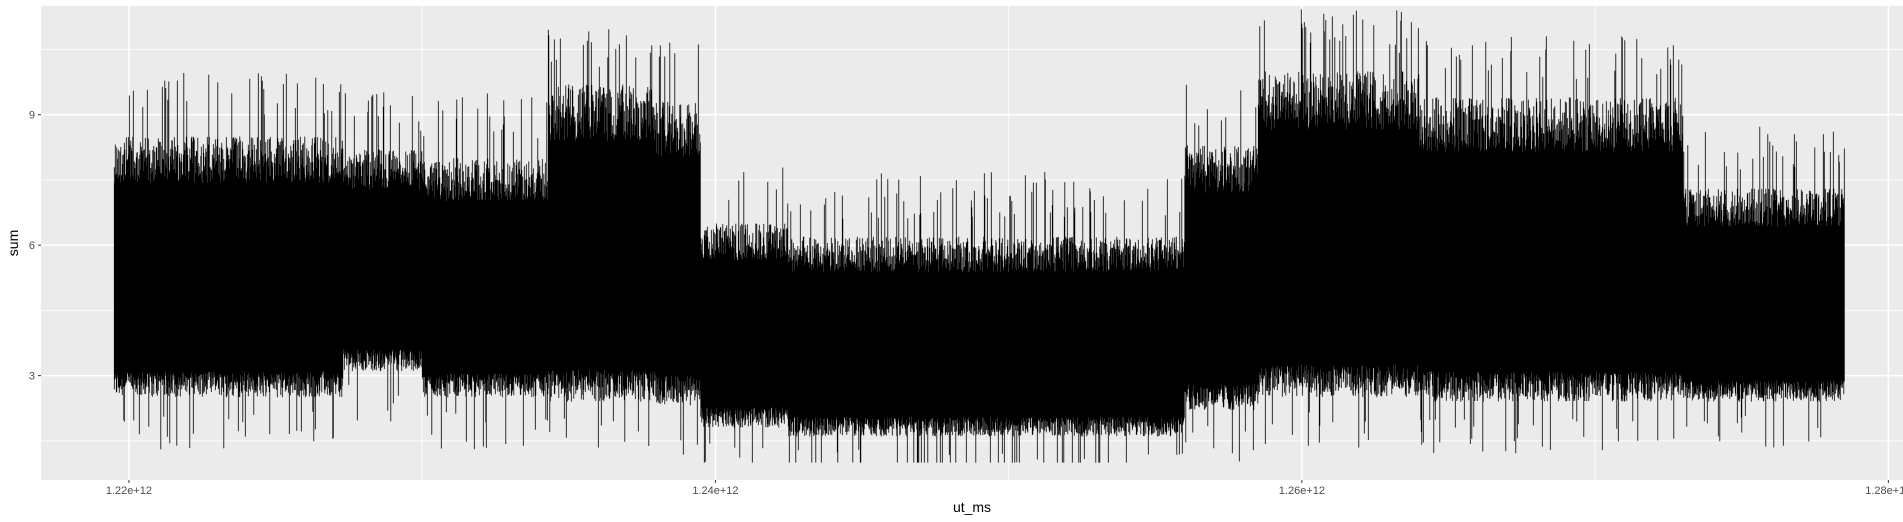  What do you see at coordinates (32, 246) in the screenshot?
I see `y-tick-label: 6` at bounding box center [32, 246].